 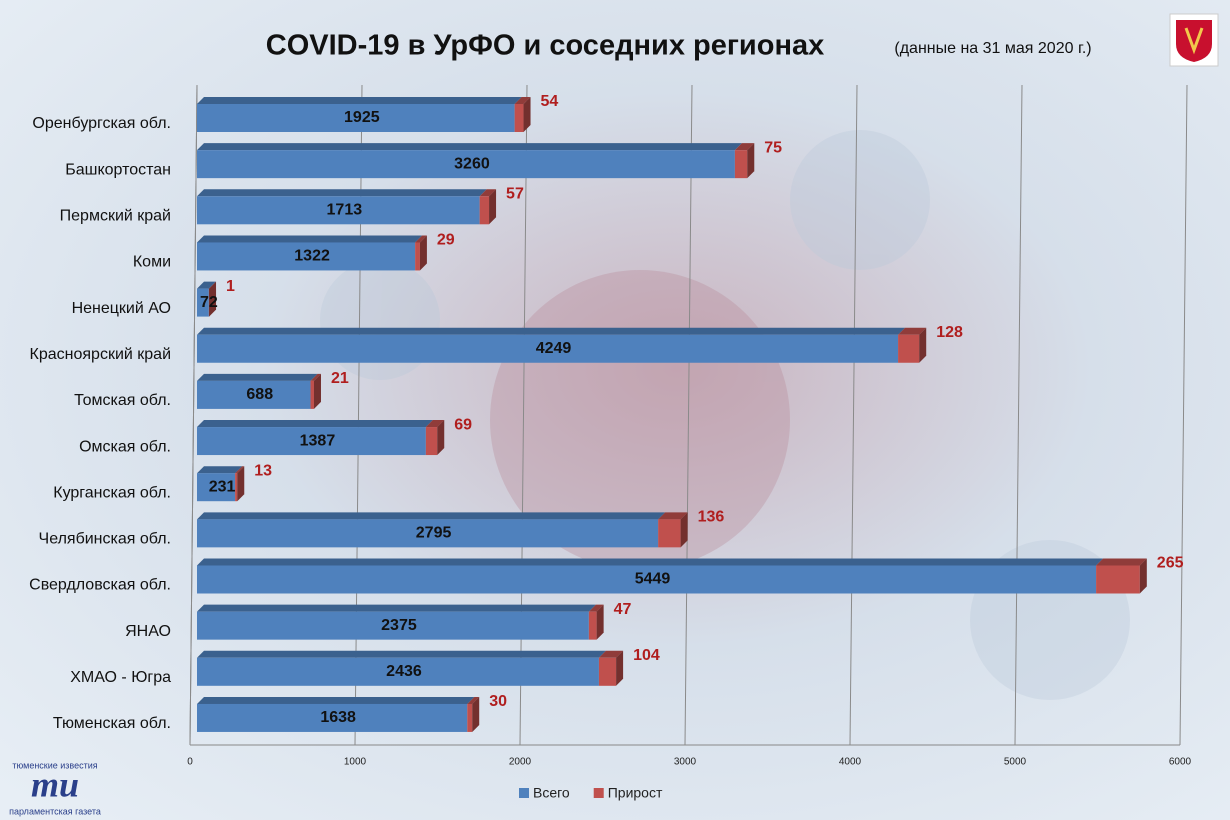 What do you see at coordinates (338, 717) in the screenshot?
I see `data-label: 1638` at bounding box center [338, 717].